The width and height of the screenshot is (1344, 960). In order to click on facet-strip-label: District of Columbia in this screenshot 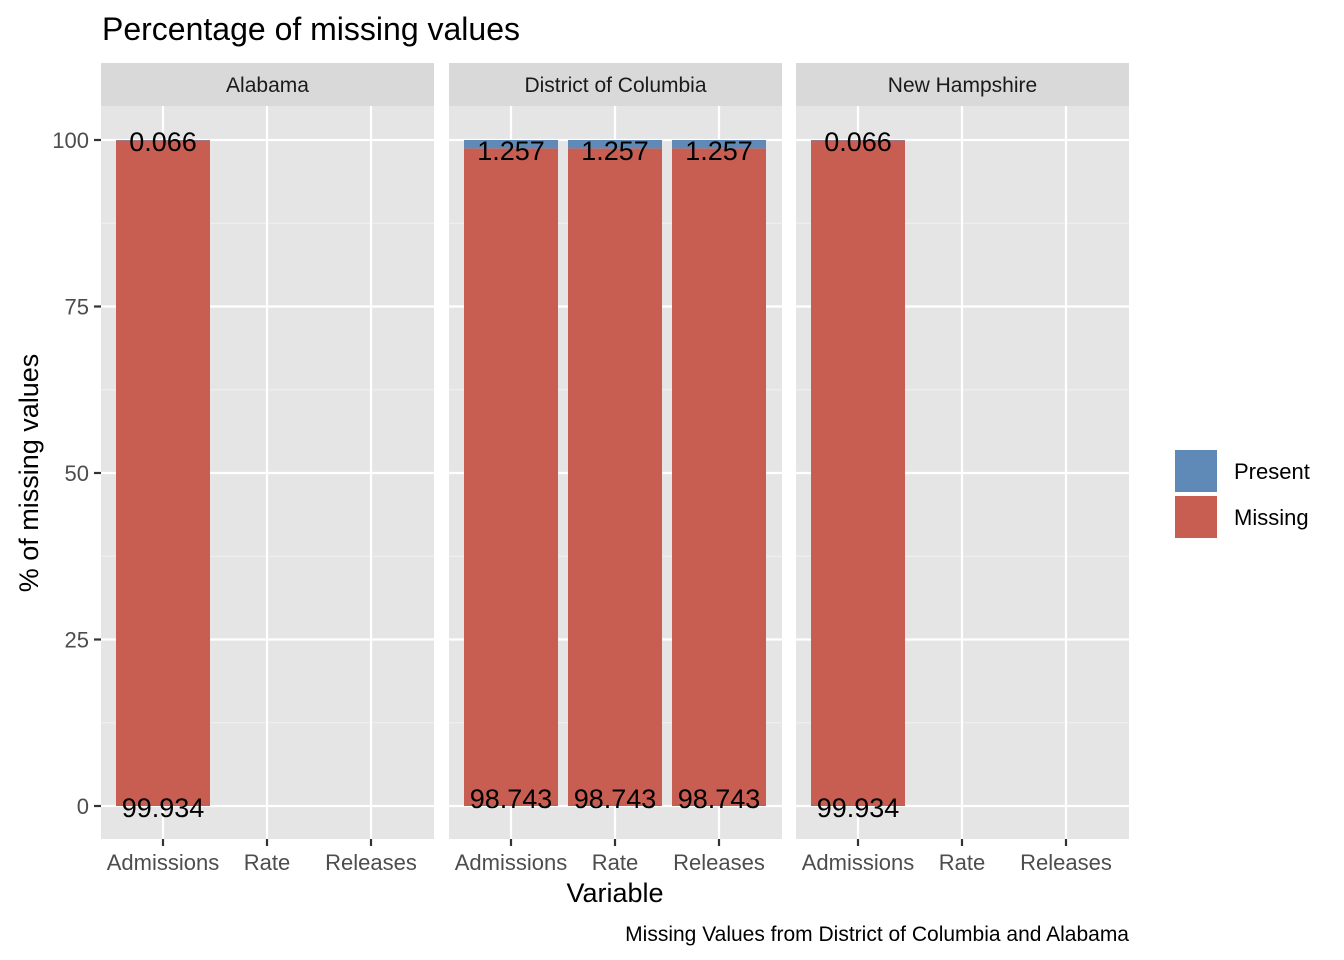, I will do `click(615, 85)`.